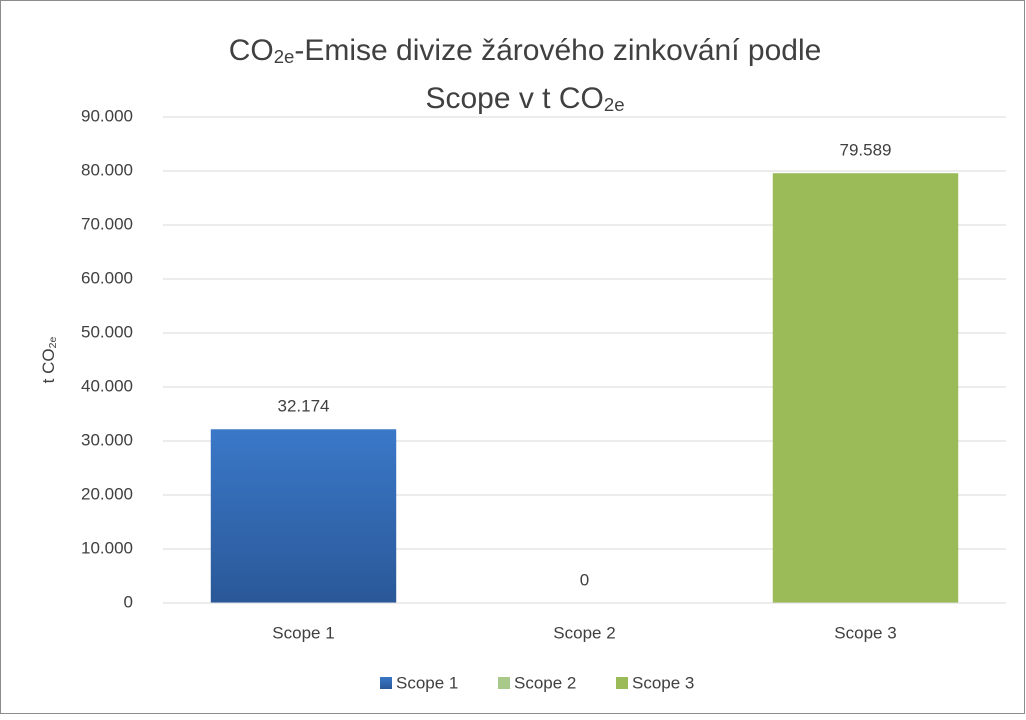 Image resolution: width=1026 pixels, height=720 pixels. I want to click on y-tick-label: 60.000, so click(107, 277).